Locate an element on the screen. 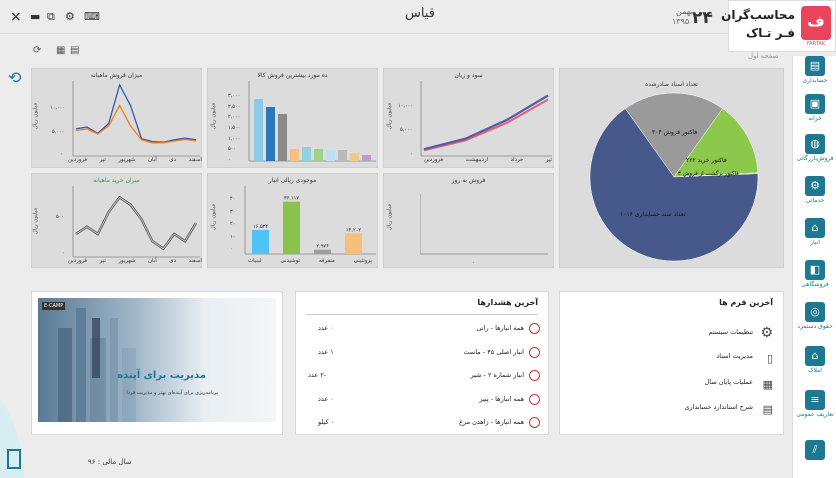  promo-title: مدیریت برای آینده is located at coordinates (161, 375).